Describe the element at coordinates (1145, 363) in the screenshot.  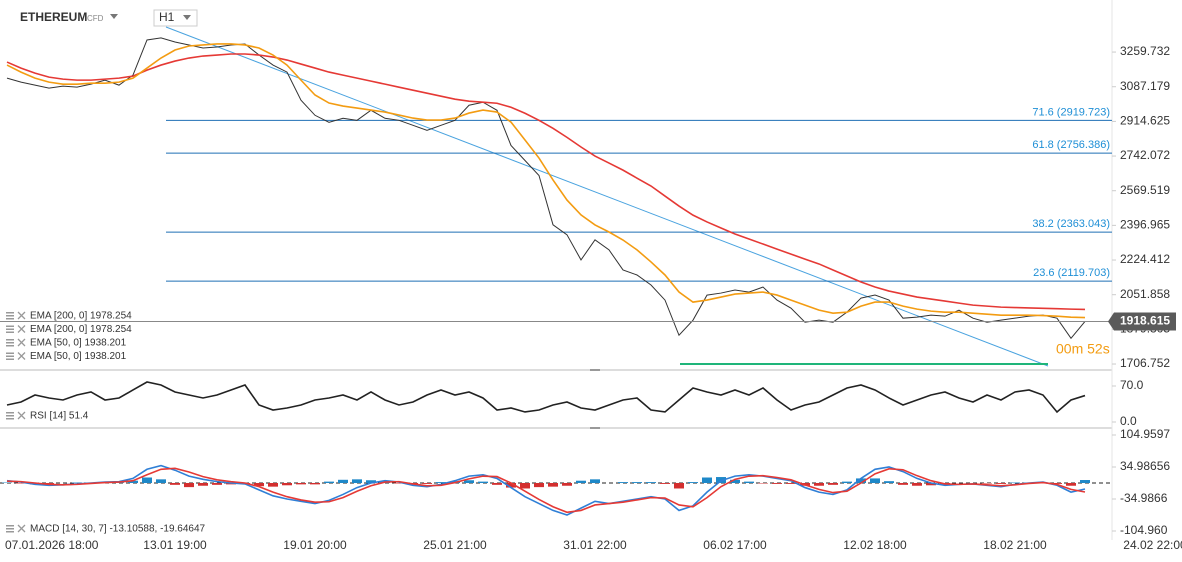
I see `y-tick-label: 1706.752` at that location.